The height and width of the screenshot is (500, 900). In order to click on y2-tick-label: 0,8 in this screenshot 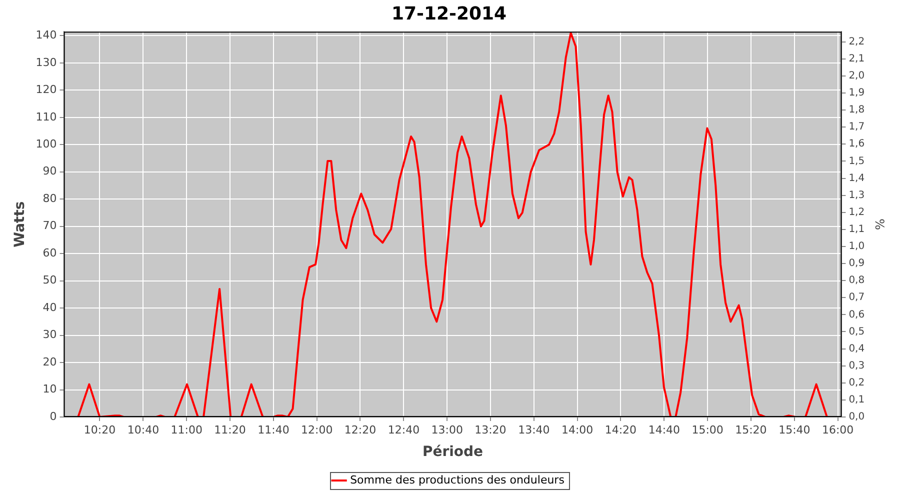, I will do `click(856, 280)`.